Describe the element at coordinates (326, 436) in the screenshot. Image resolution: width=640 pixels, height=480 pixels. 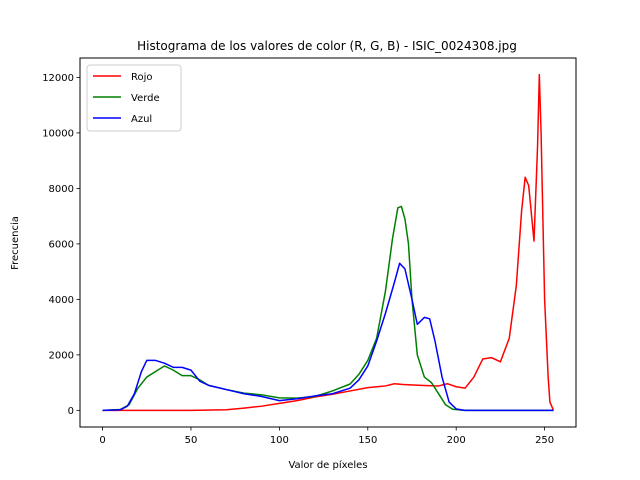
I see `x-axis-ticks: 0 50 100 150 200 250` at that location.